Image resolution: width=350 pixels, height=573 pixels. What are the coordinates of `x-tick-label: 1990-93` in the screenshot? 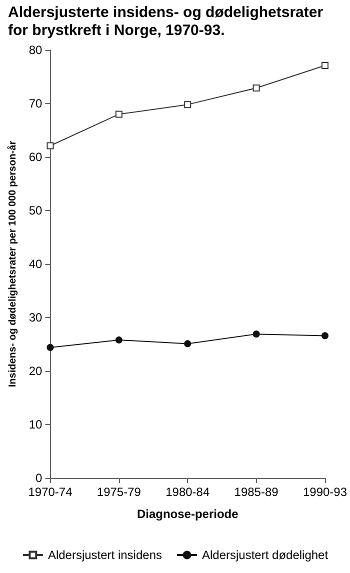 It's located at (325, 492).